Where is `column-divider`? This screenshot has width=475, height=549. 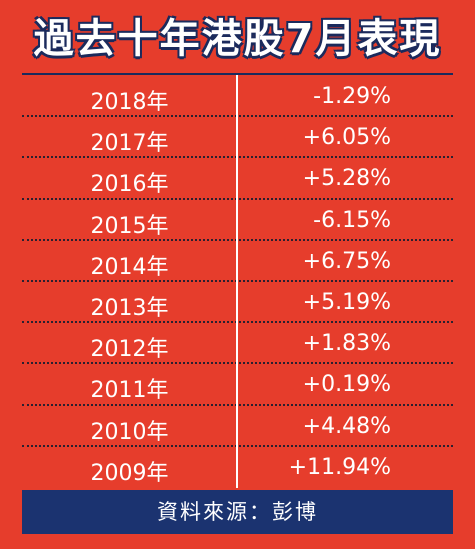
column-divider is located at coordinates (237, 281).